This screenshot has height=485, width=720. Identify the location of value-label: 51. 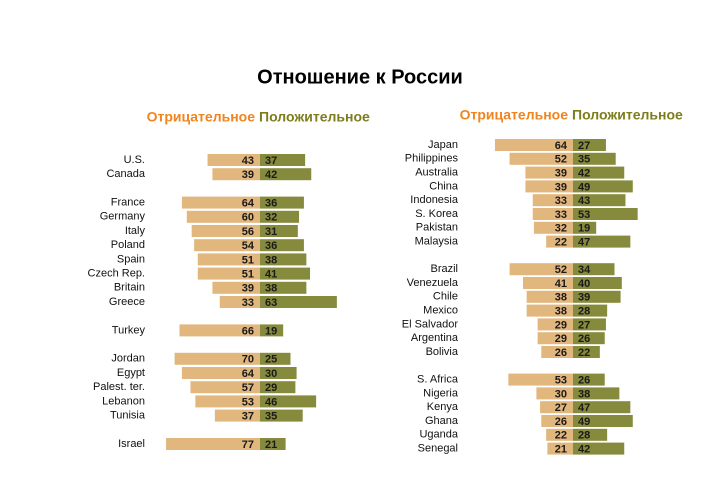
(248, 275).